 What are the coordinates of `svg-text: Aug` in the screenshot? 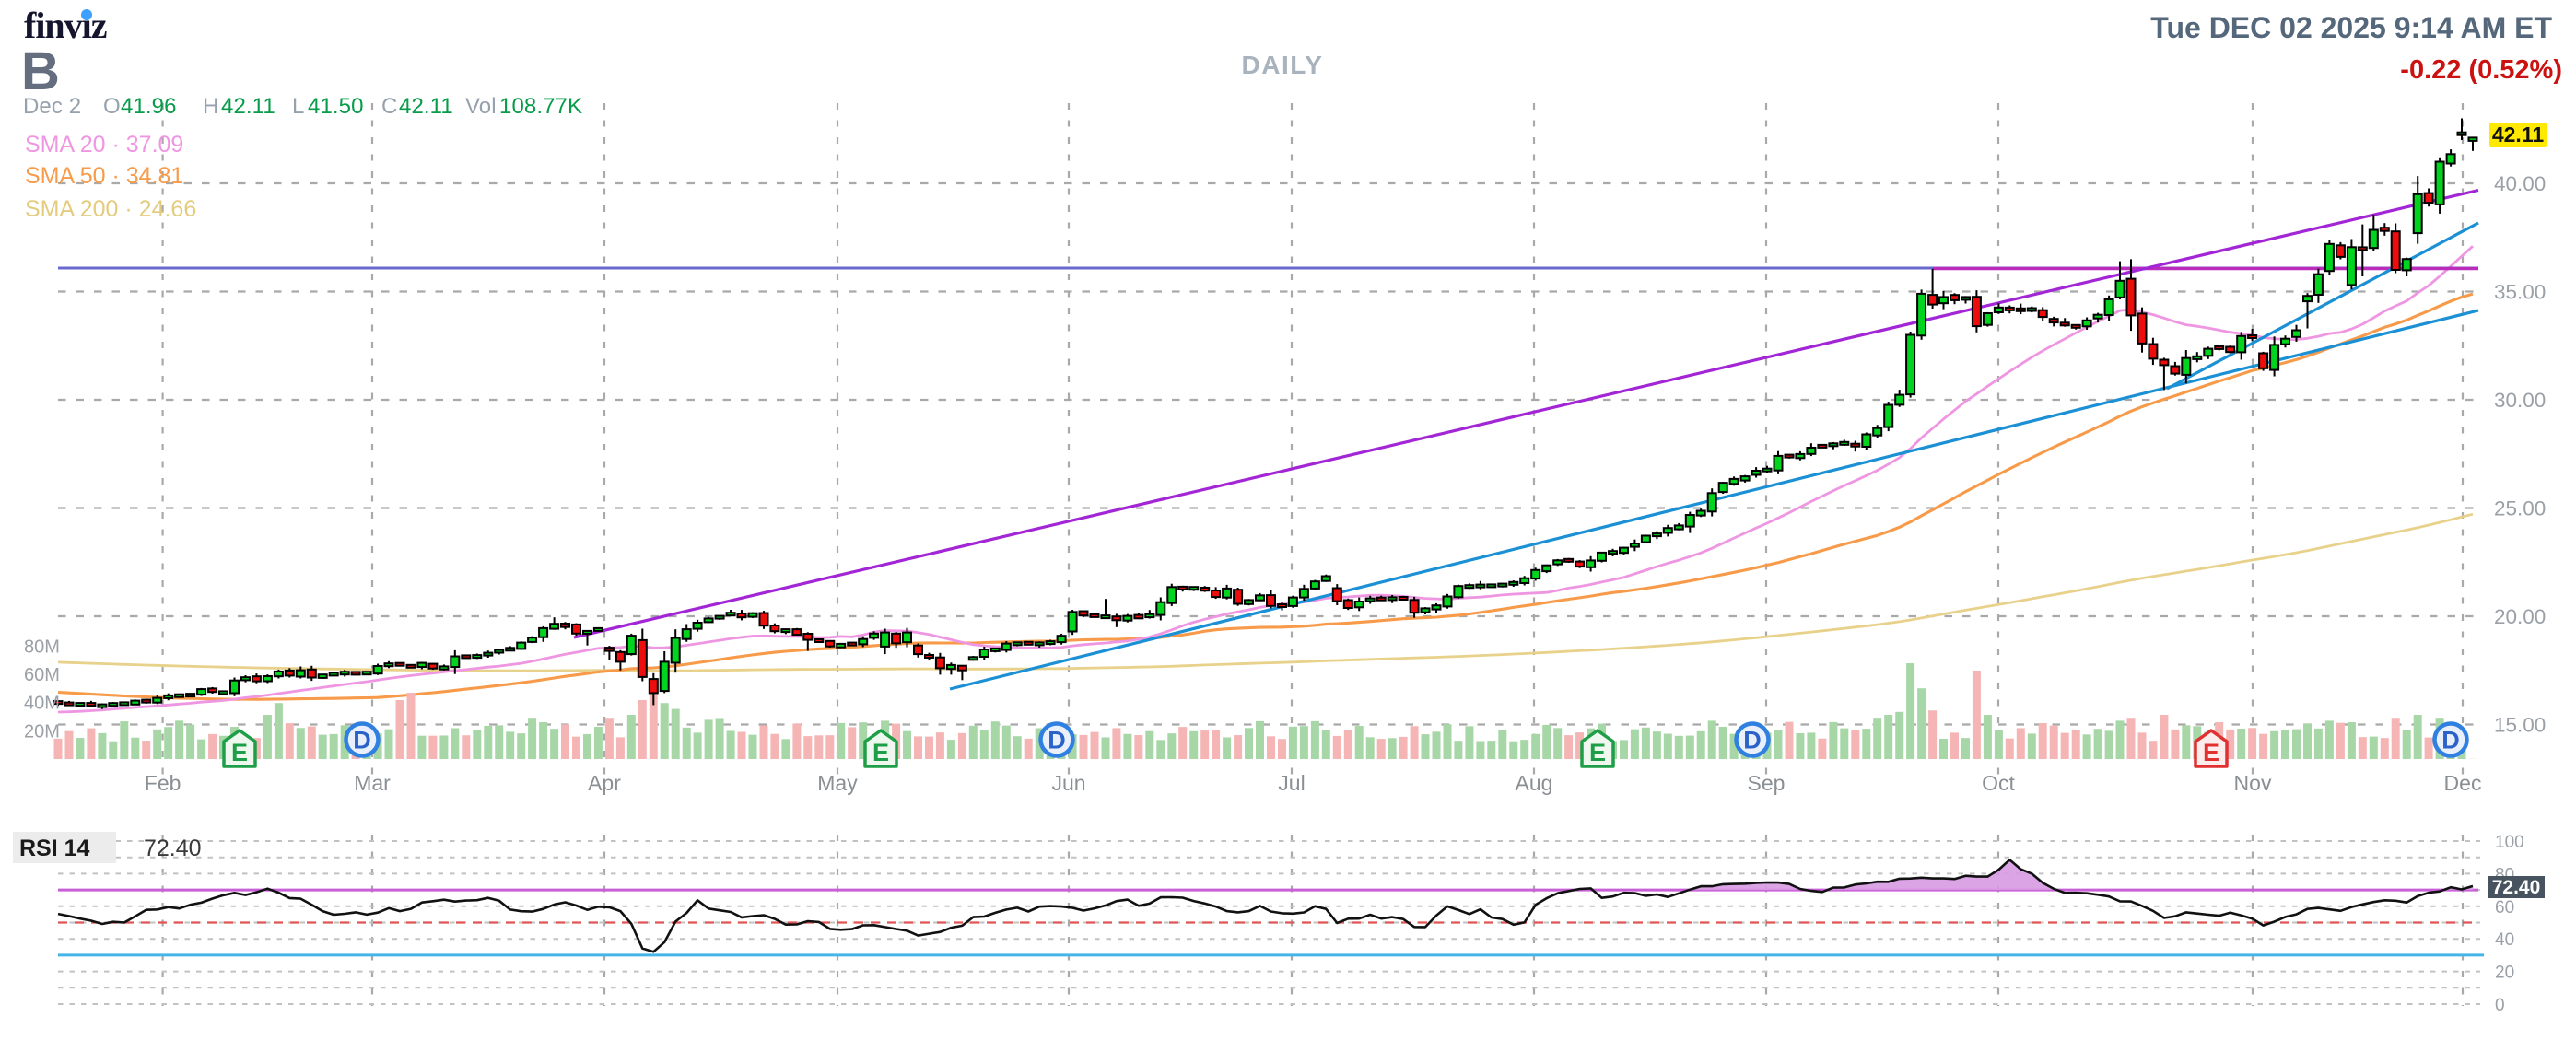 It's located at (1534, 783).